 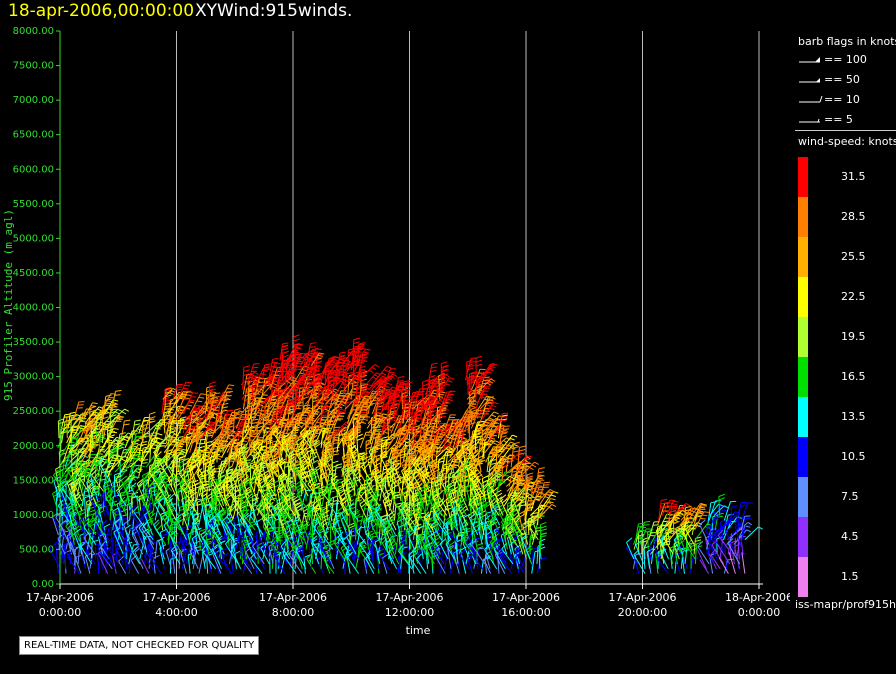 I want to click on barb-legend-label: == 5, so click(x=838, y=119).